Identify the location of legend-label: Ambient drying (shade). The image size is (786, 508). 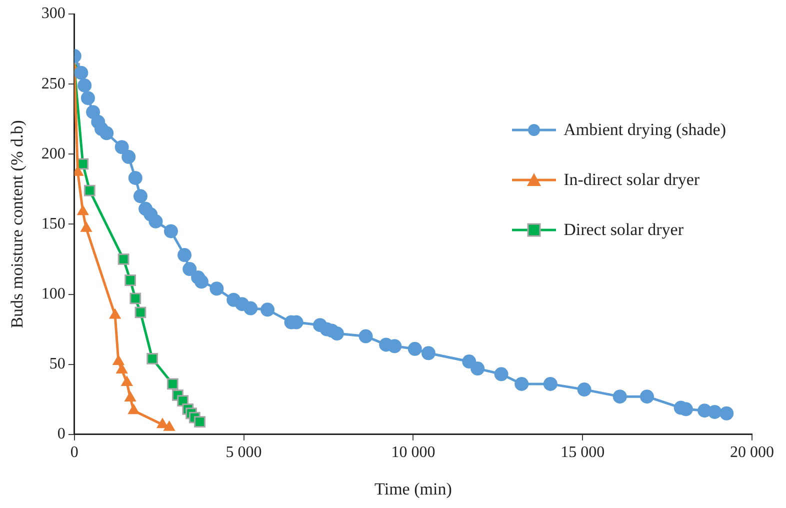
(645, 130).